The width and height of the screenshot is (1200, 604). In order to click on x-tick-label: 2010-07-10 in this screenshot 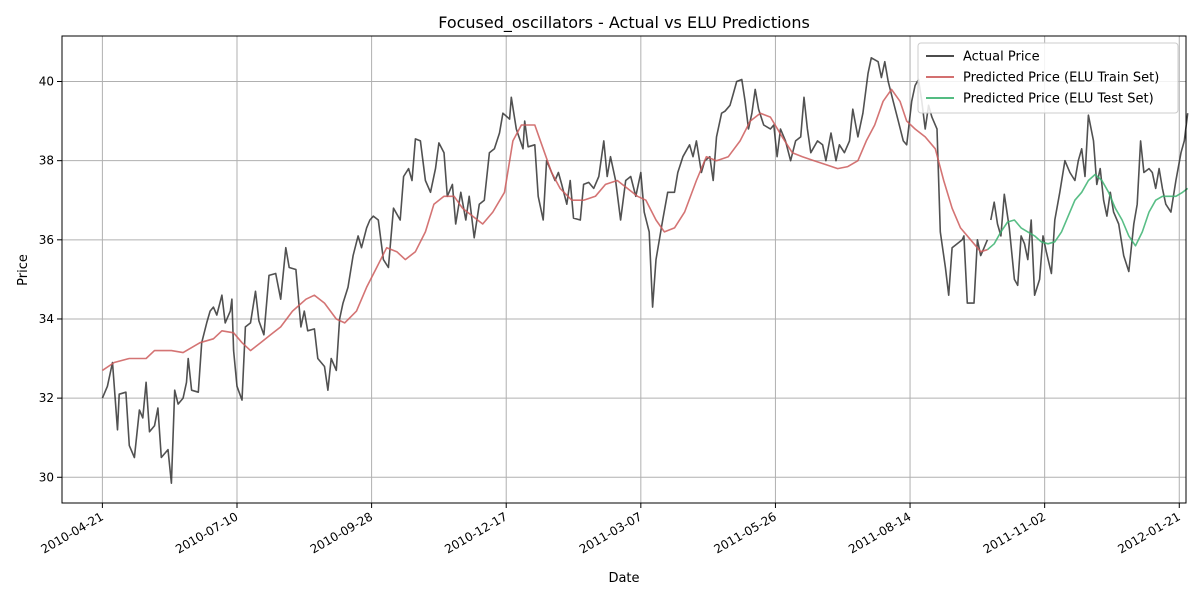, I will do `click(206, 532)`.